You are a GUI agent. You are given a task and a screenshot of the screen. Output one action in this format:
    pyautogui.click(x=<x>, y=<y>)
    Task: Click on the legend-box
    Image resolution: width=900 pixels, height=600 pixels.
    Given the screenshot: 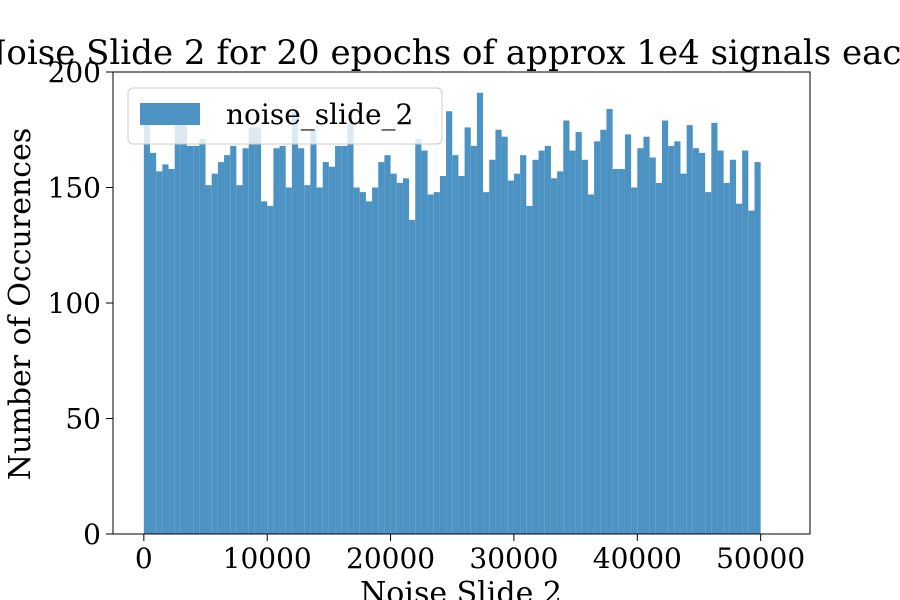 What is the action you would take?
    pyautogui.click(x=285, y=116)
    